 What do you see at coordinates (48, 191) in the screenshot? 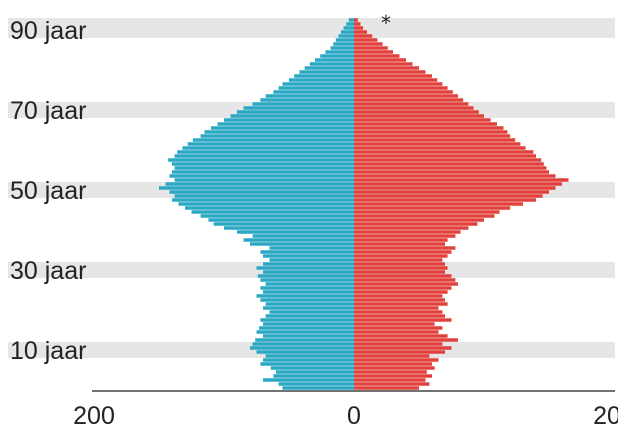
I see `y-tick-label-2: 50 jaar` at bounding box center [48, 191].